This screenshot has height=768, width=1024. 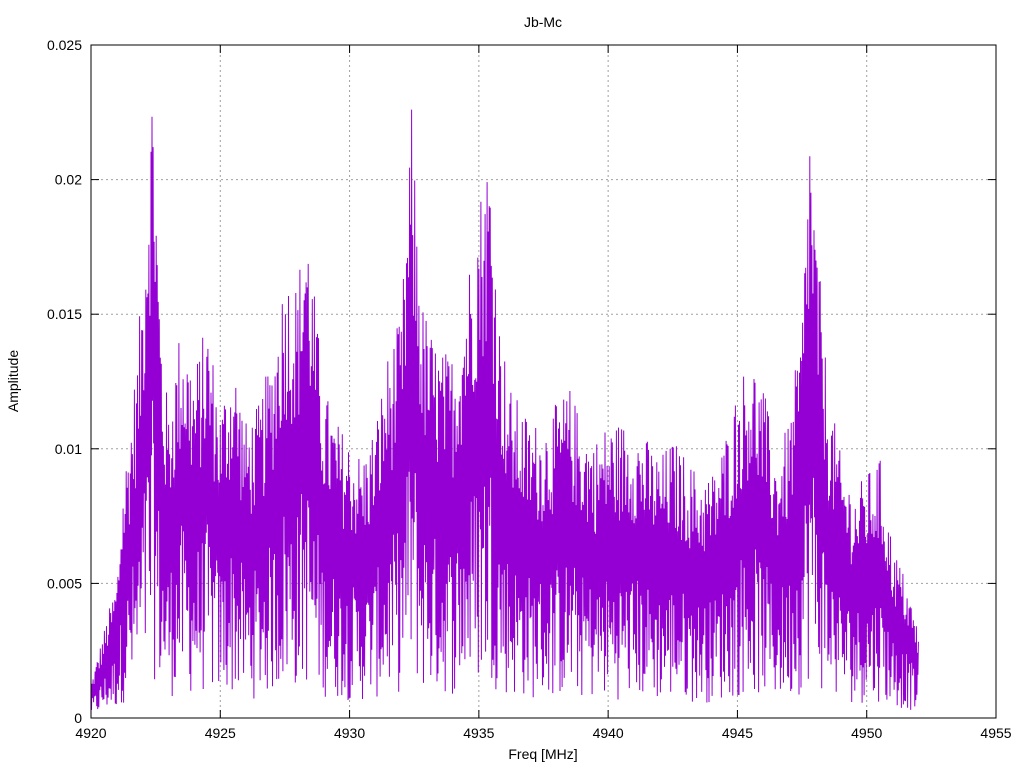 What do you see at coordinates (608, 733) in the screenshot?
I see `x-tick-label: 4940` at bounding box center [608, 733].